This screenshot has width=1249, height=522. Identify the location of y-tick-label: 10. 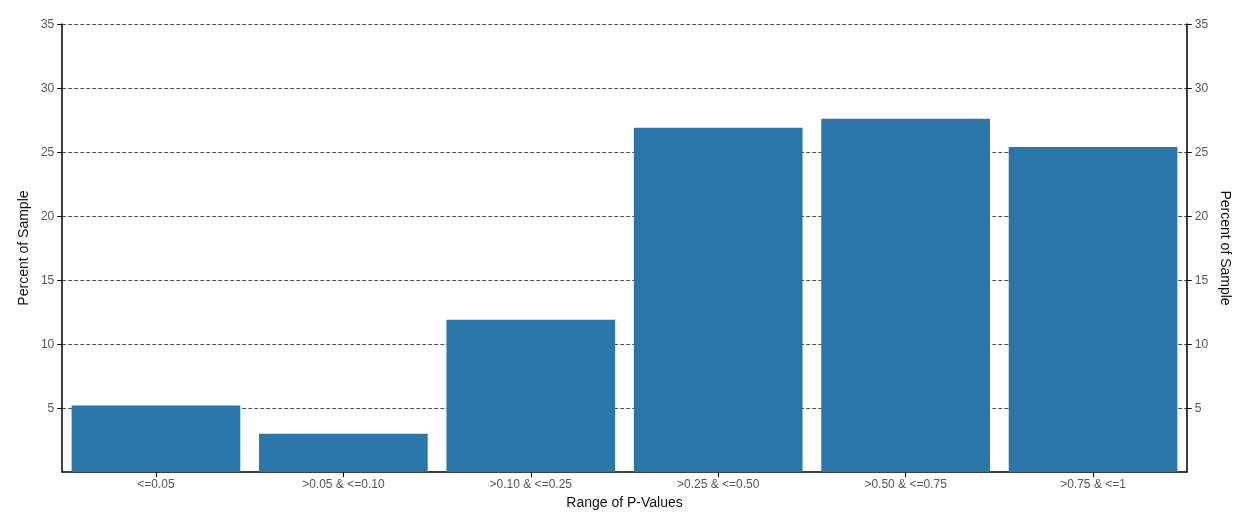
(47, 344).